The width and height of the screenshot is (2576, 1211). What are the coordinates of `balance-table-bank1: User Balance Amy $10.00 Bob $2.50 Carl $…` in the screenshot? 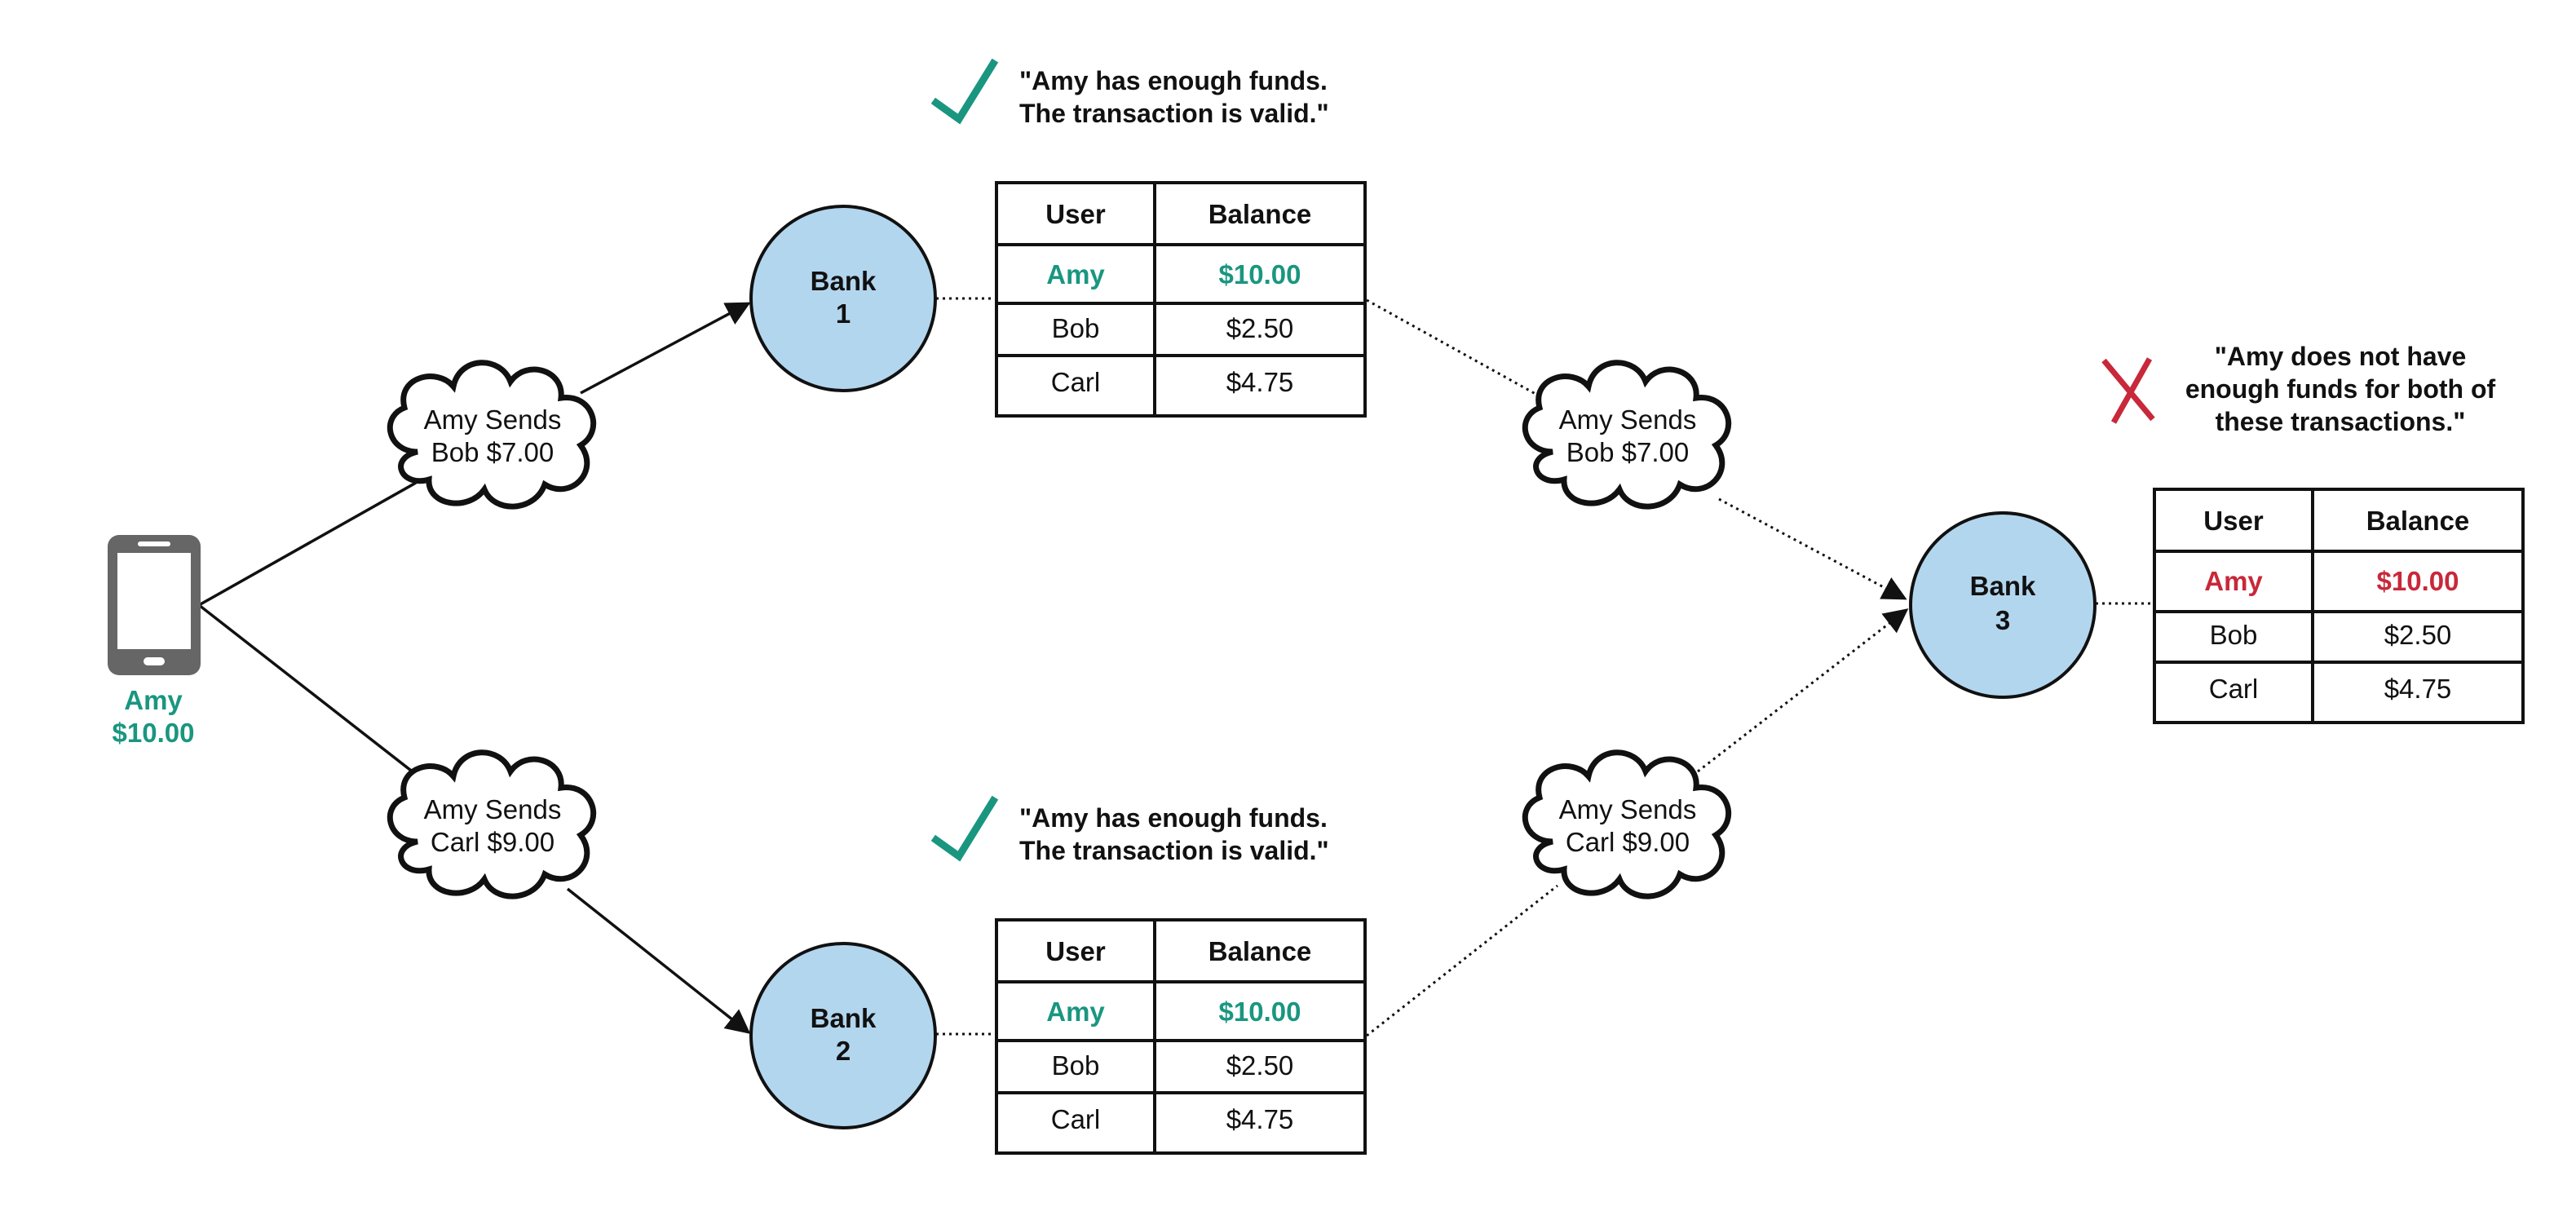 It's located at (1181, 299).